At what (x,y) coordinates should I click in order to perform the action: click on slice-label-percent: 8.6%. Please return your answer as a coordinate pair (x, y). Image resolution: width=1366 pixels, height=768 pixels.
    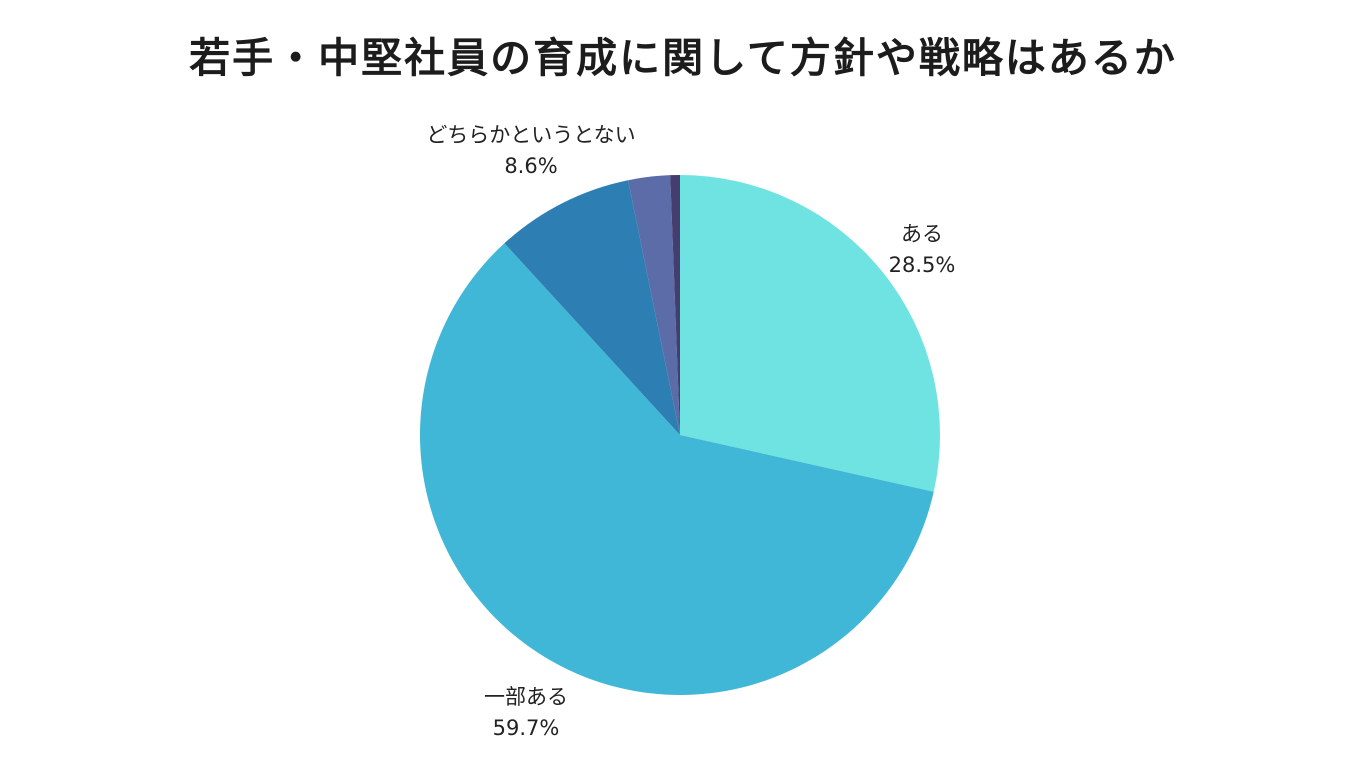
    Looking at the image, I should click on (531, 166).